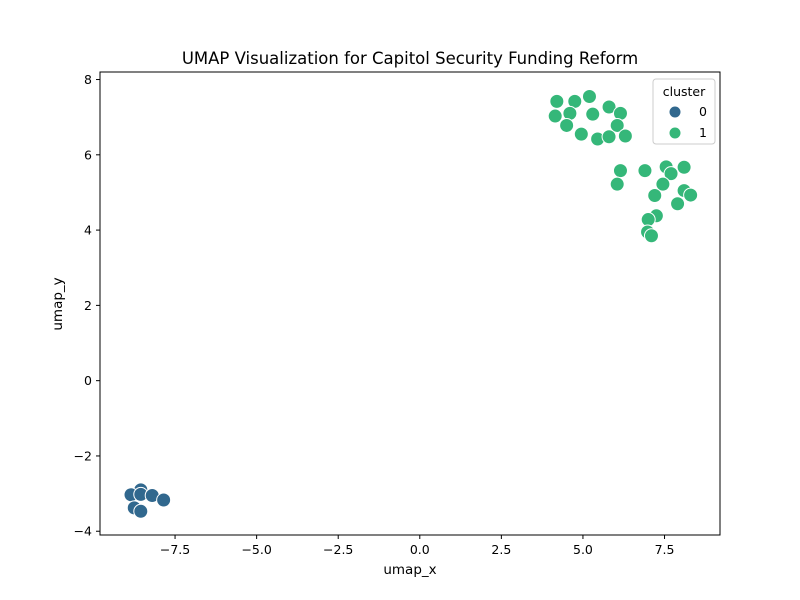 The width and height of the screenshot is (800, 600). I want to click on x-tick-label: 5.0, so click(583, 549).